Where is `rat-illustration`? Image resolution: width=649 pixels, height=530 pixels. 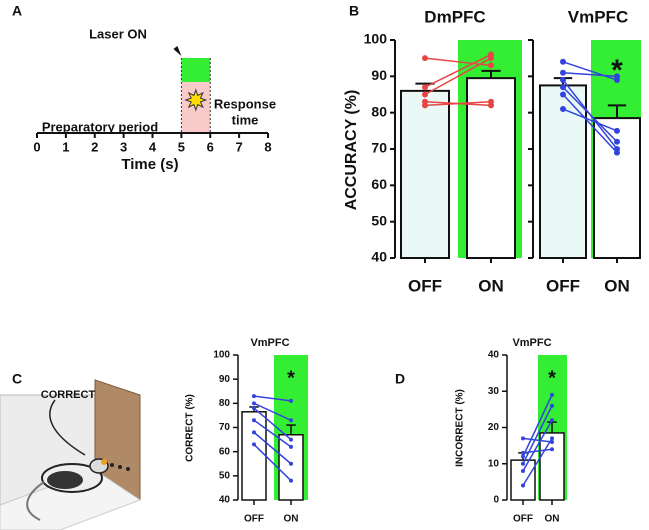
rat-illustration is located at coordinates (71, 454).